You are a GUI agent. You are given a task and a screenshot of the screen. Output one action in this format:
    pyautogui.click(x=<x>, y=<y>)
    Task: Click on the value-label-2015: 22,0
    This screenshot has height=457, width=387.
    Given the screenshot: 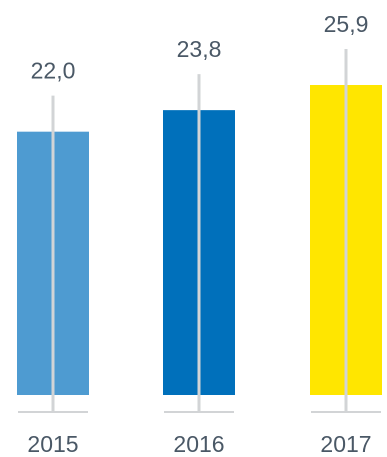 What is the action you would take?
    pyautogui.click(x=53, y=71)
    